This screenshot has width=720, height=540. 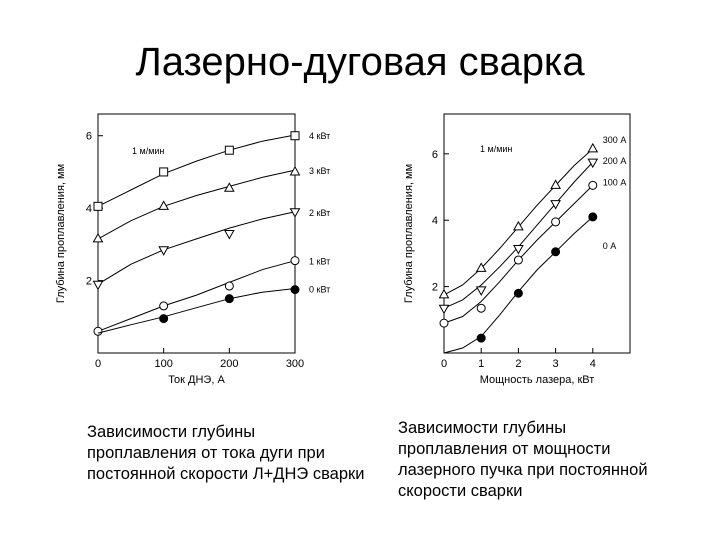 I want to click on series-label: 3 кВт, so click(x=319, y=171).